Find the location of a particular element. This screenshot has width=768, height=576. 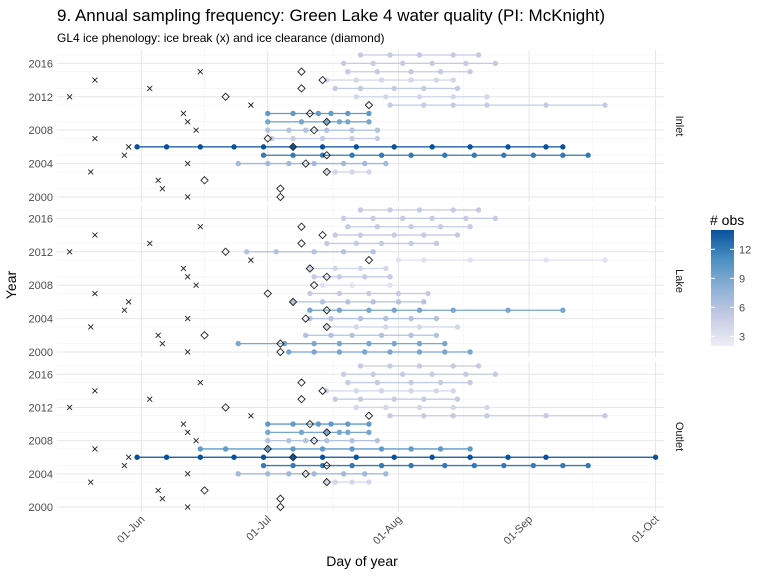

legend: # obs 3 6 9 12 is located at coordinates (730, 279).